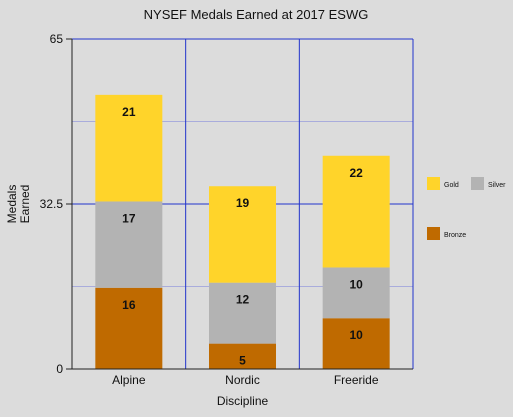 This screenshot has width=513, height=417. What do you see at coordinates (129, 218) in the screenshot?
I see `data-label: 17` at bounding box center [129, 218].